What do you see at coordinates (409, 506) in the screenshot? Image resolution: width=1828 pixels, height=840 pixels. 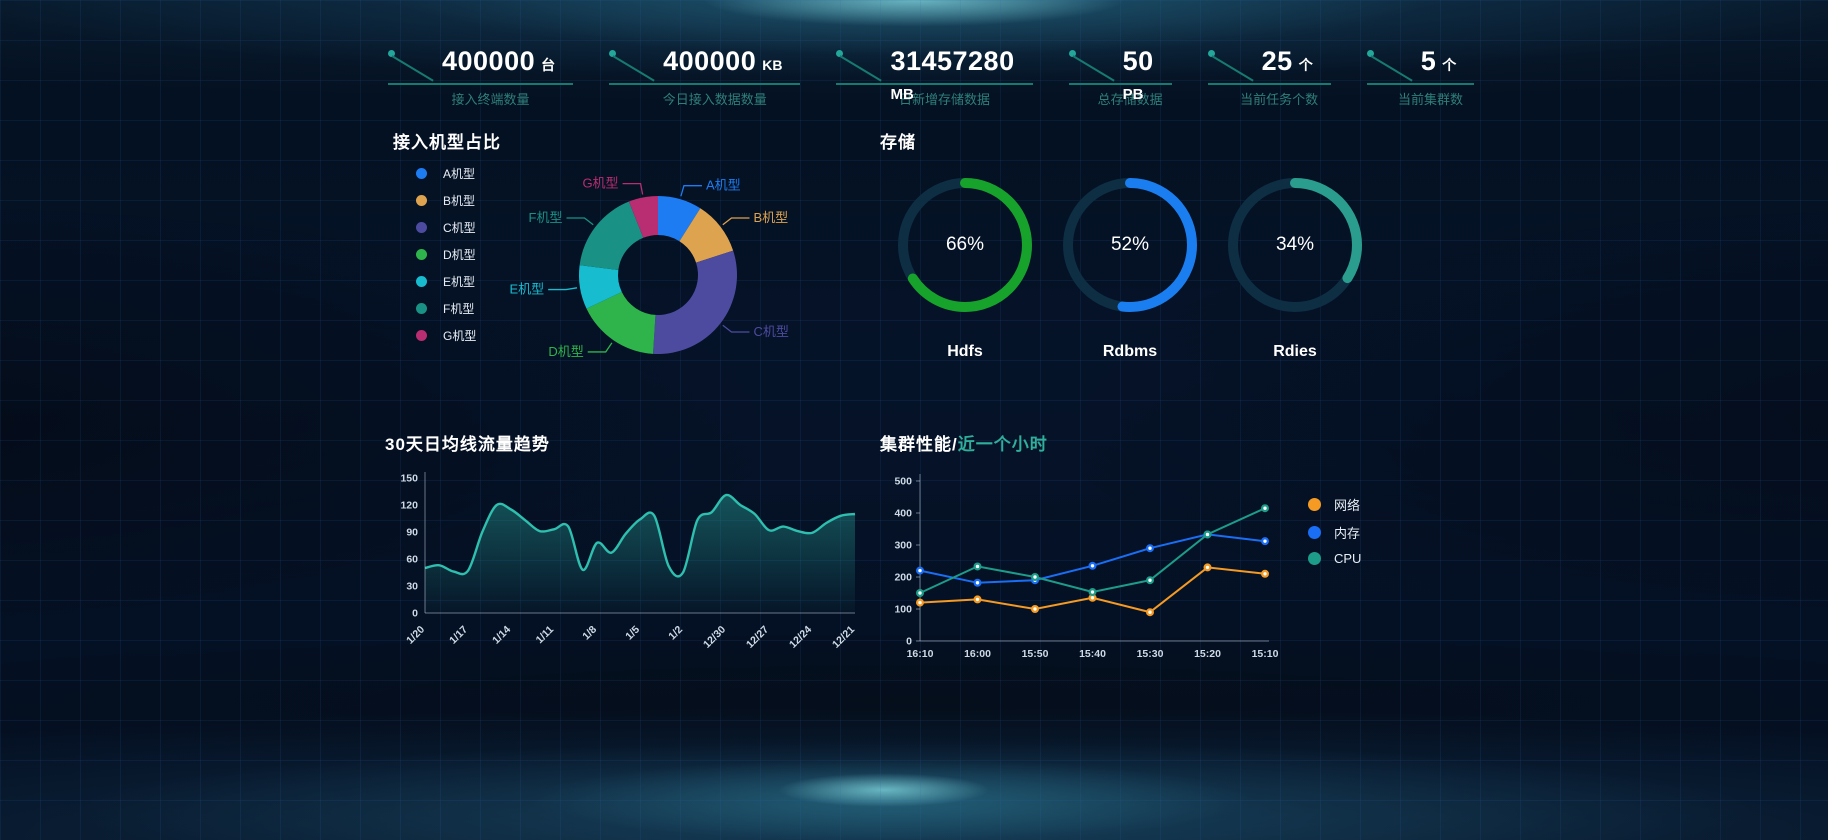 I see `y-tick-label: 120` at bounding box center [409, 506].